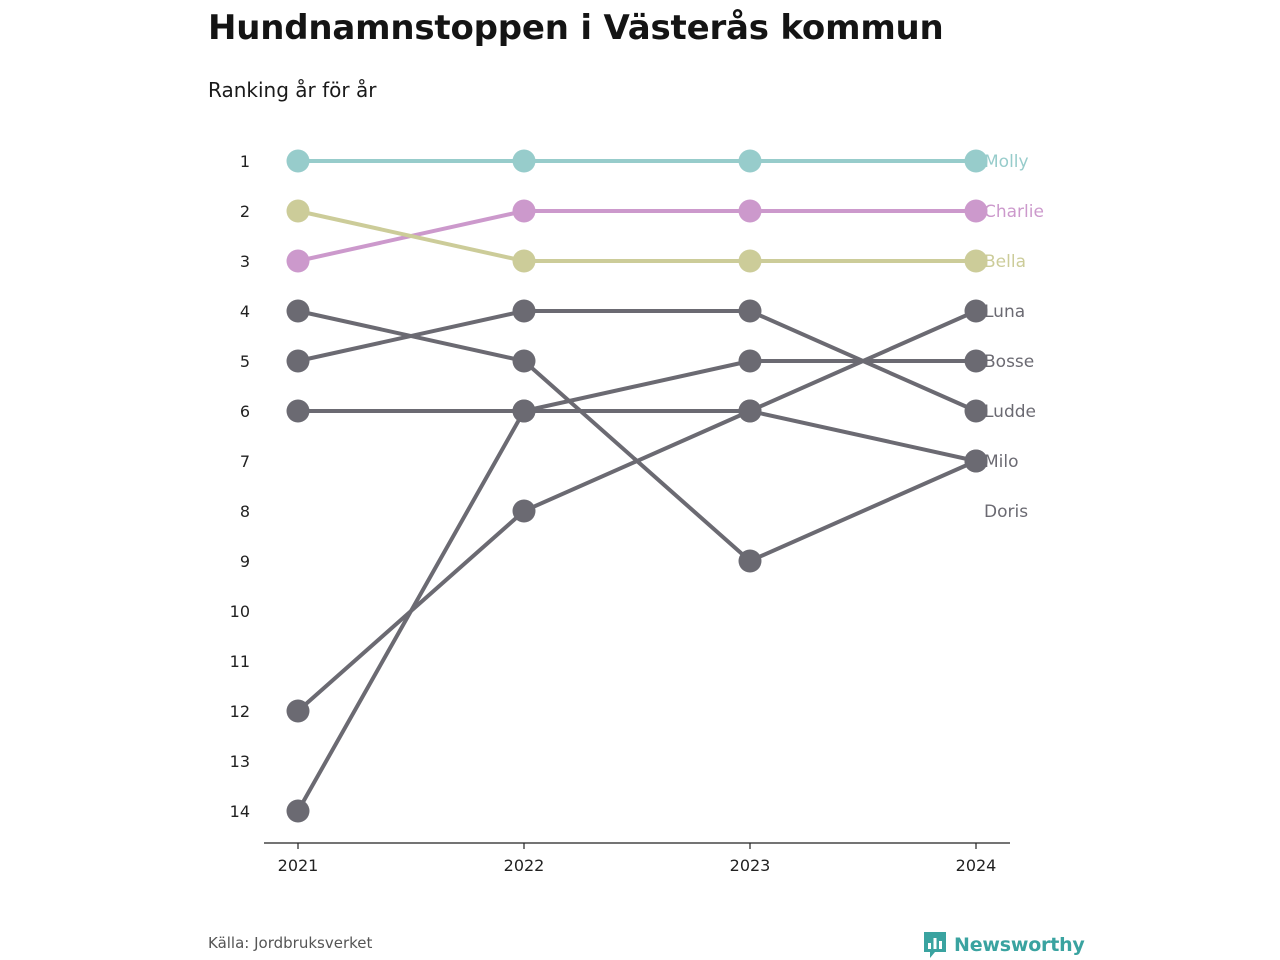 The width and height of the screenshot is (1280, 960). I want to click on end-label-bella: Bella, so click(1005, 262).